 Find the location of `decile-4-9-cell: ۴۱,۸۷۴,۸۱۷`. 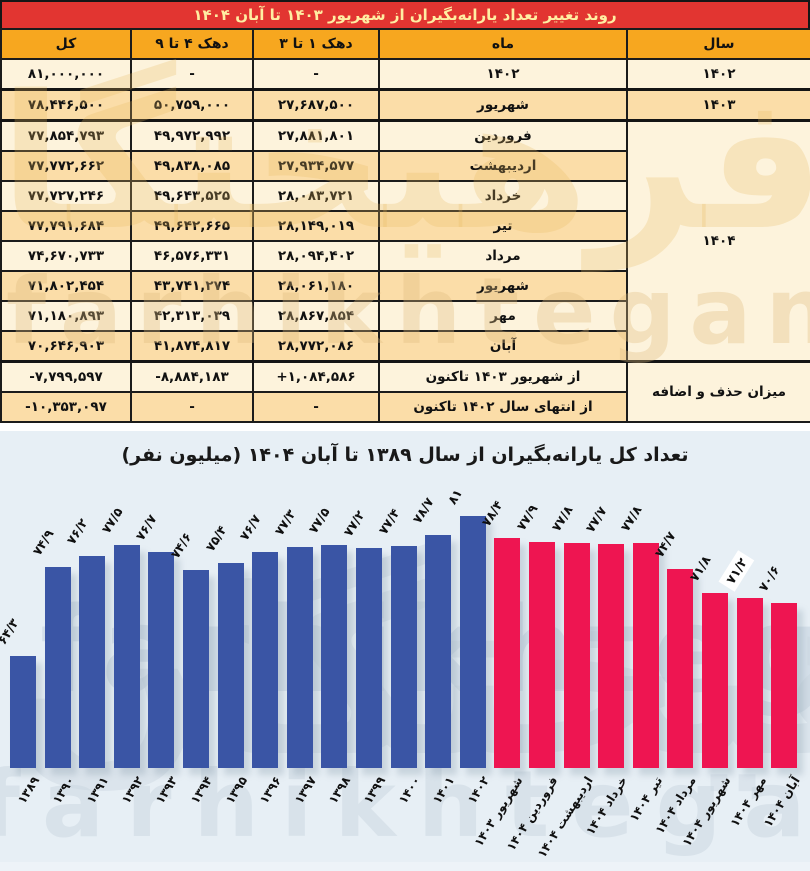

decile-4-9-cell: ۴۱,۸۷۴,۸۱۷ is located at coordinates (192, 346).